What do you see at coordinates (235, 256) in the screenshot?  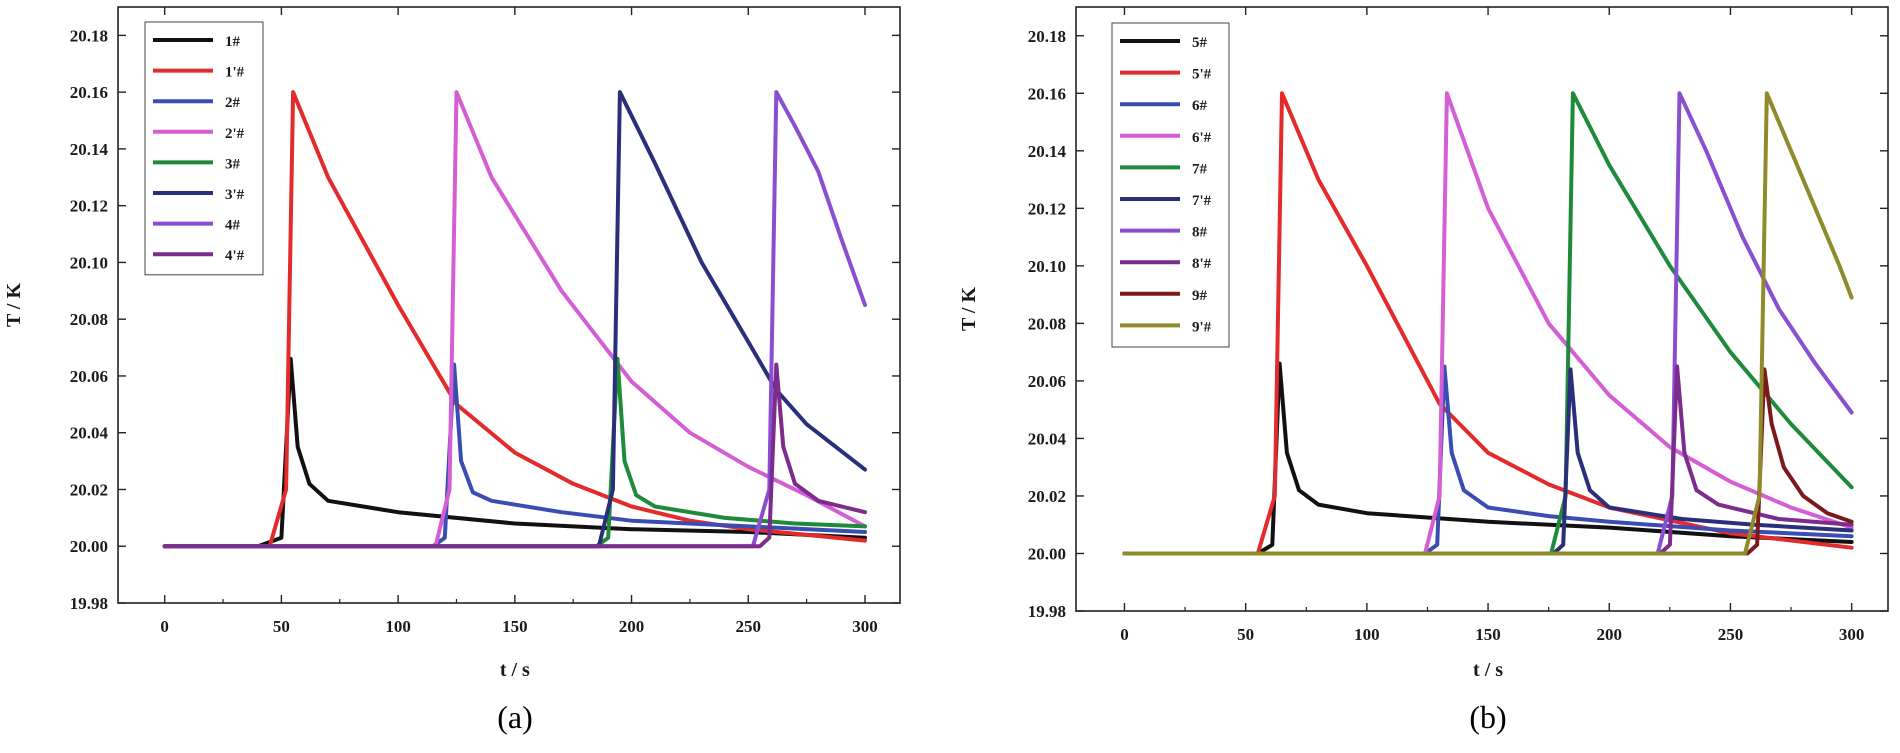 I see `legend-label: 4'#` at bounding box center [235, 256].